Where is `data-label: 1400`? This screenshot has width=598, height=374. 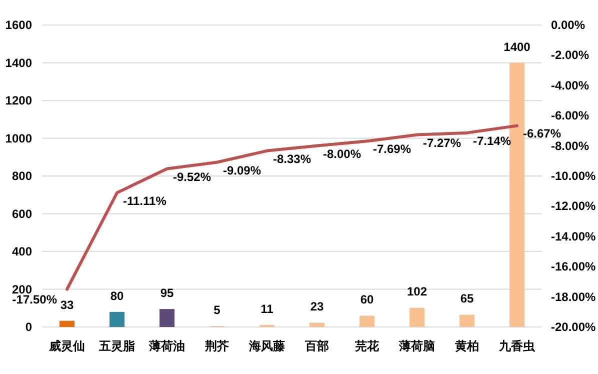
data-label: 1400 is located at coordinates (517, 47).